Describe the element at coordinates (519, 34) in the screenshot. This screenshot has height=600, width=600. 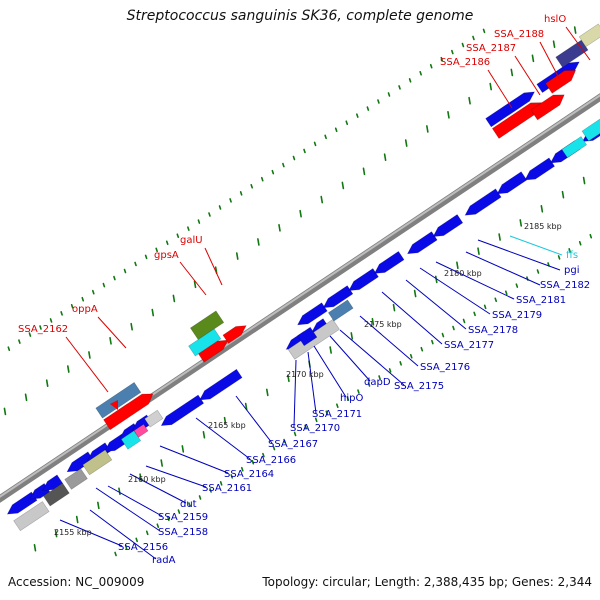
I see `gene-label-ssa-2188: SSA_2188` at that location.